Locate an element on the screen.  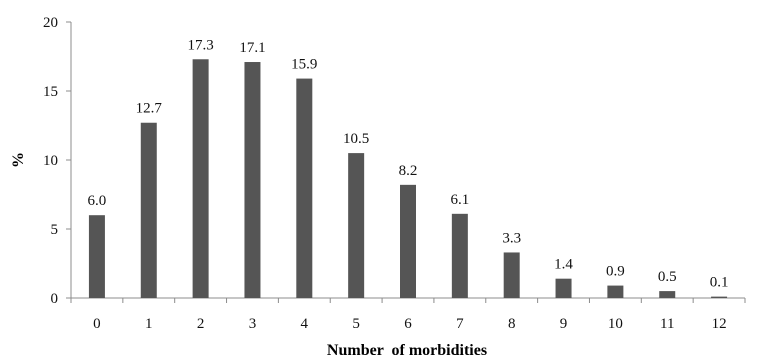
x-tick-label: 2 is located at coordinates (201, 324).